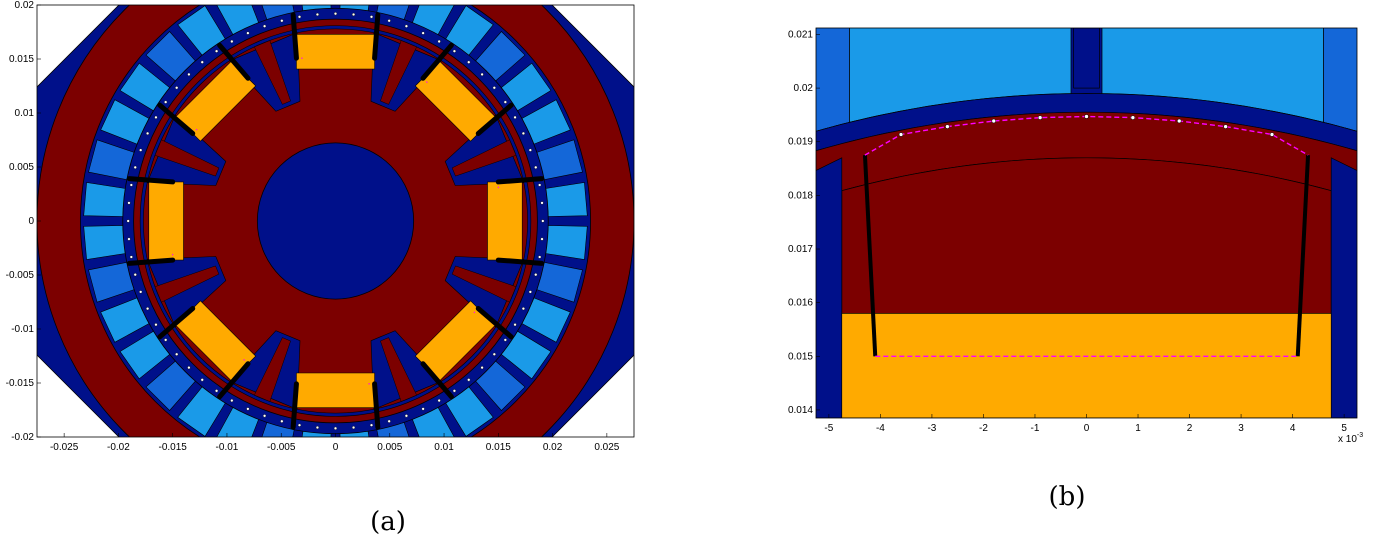 The width and height of the screenshot is (1378, 545). What do you see at coordinates (1350, 438) in the screenshot?
I see `x-multiplier-label: x 10-3` at bounding box center [1350, 438].